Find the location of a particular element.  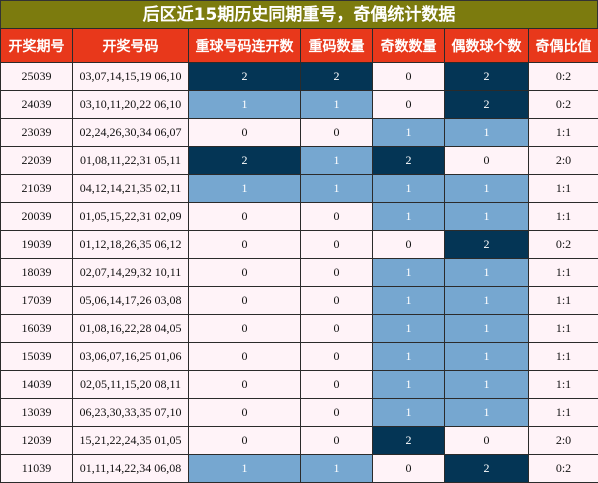

table-row: 13039 06,23,30,33,35 07,10 0 0 1 1 1:1 is located at coordinates (299, 412).